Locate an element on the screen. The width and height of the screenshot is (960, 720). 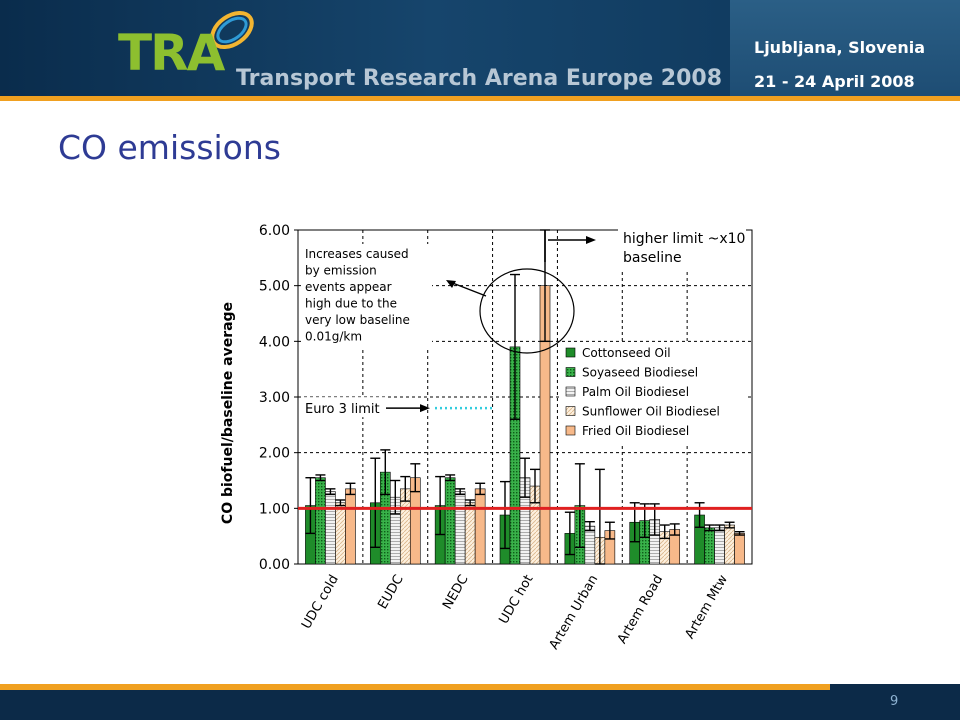
x-tick-label: Artem Urban is located at coordinates (574, 613).